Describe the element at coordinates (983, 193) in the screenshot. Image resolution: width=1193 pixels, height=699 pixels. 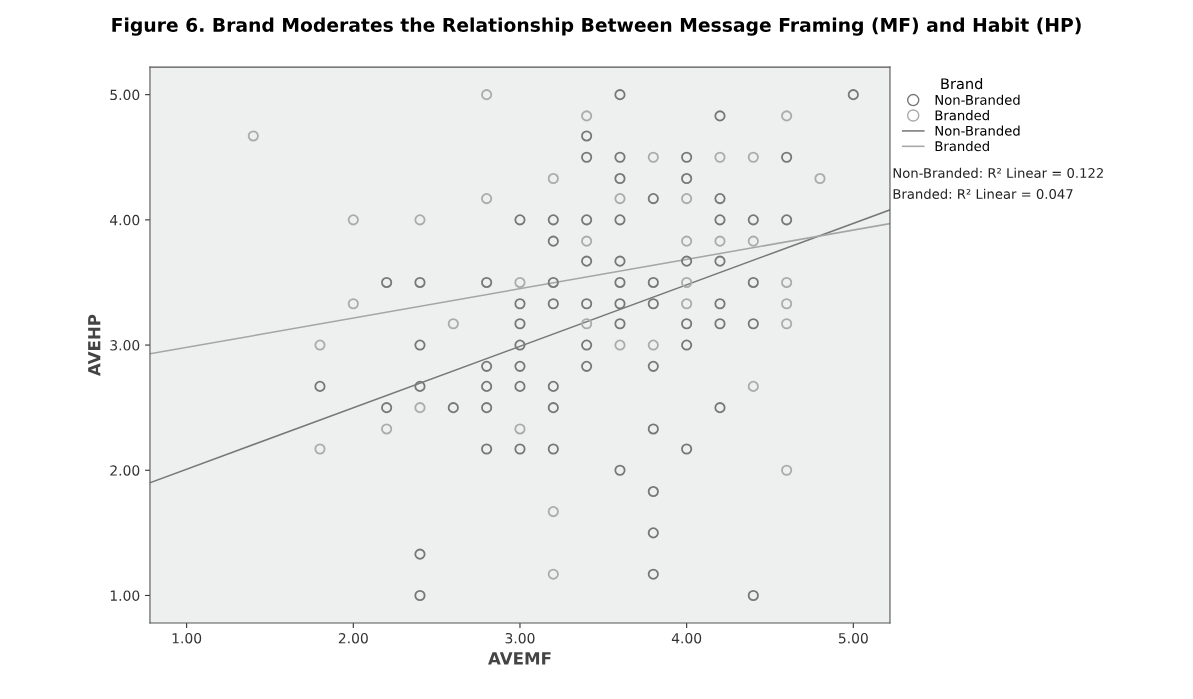
I see `text: Branded: R² Linear = 0.047` at that location.